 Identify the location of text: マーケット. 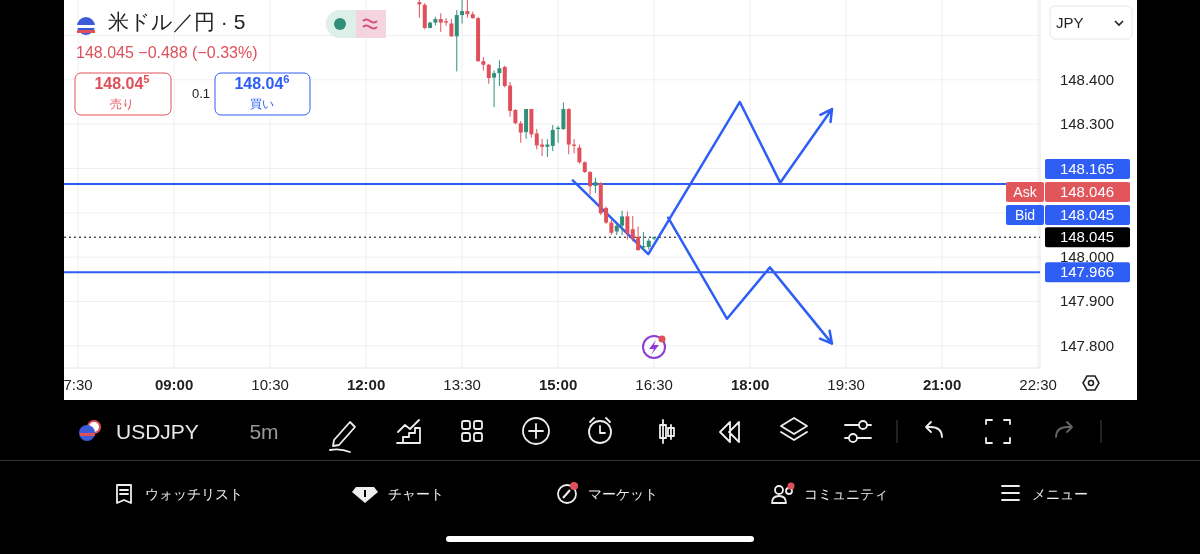
(623, 494).